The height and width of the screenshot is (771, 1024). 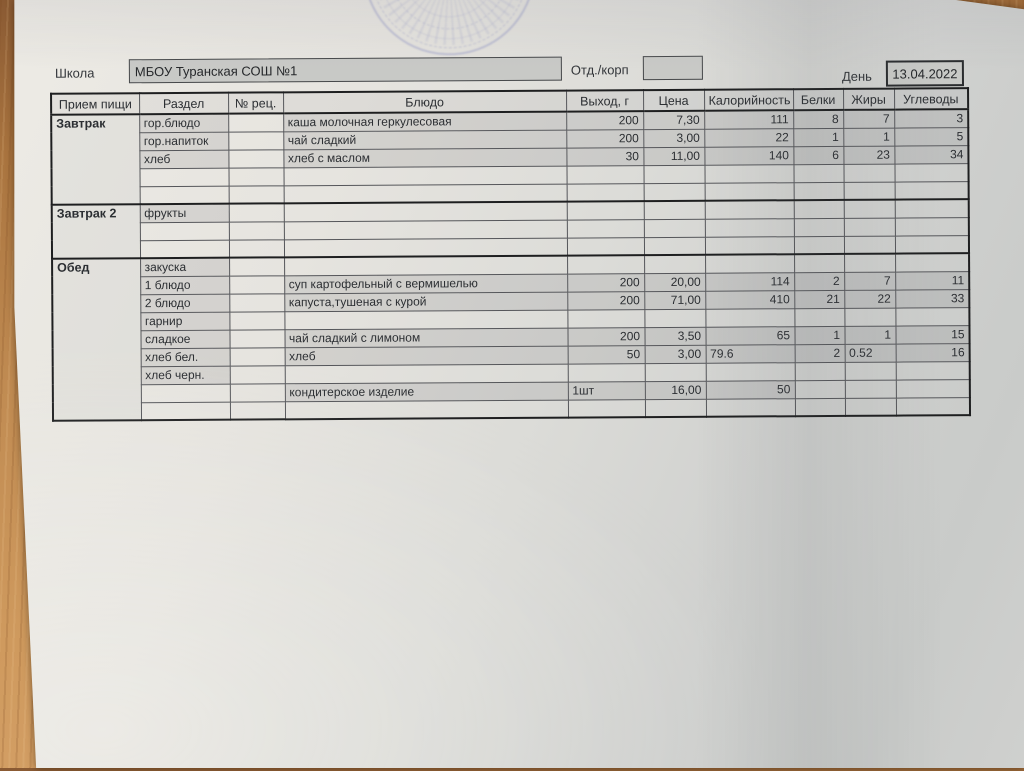 I want to click on output-cell: 50, so click(x=606, y=354).